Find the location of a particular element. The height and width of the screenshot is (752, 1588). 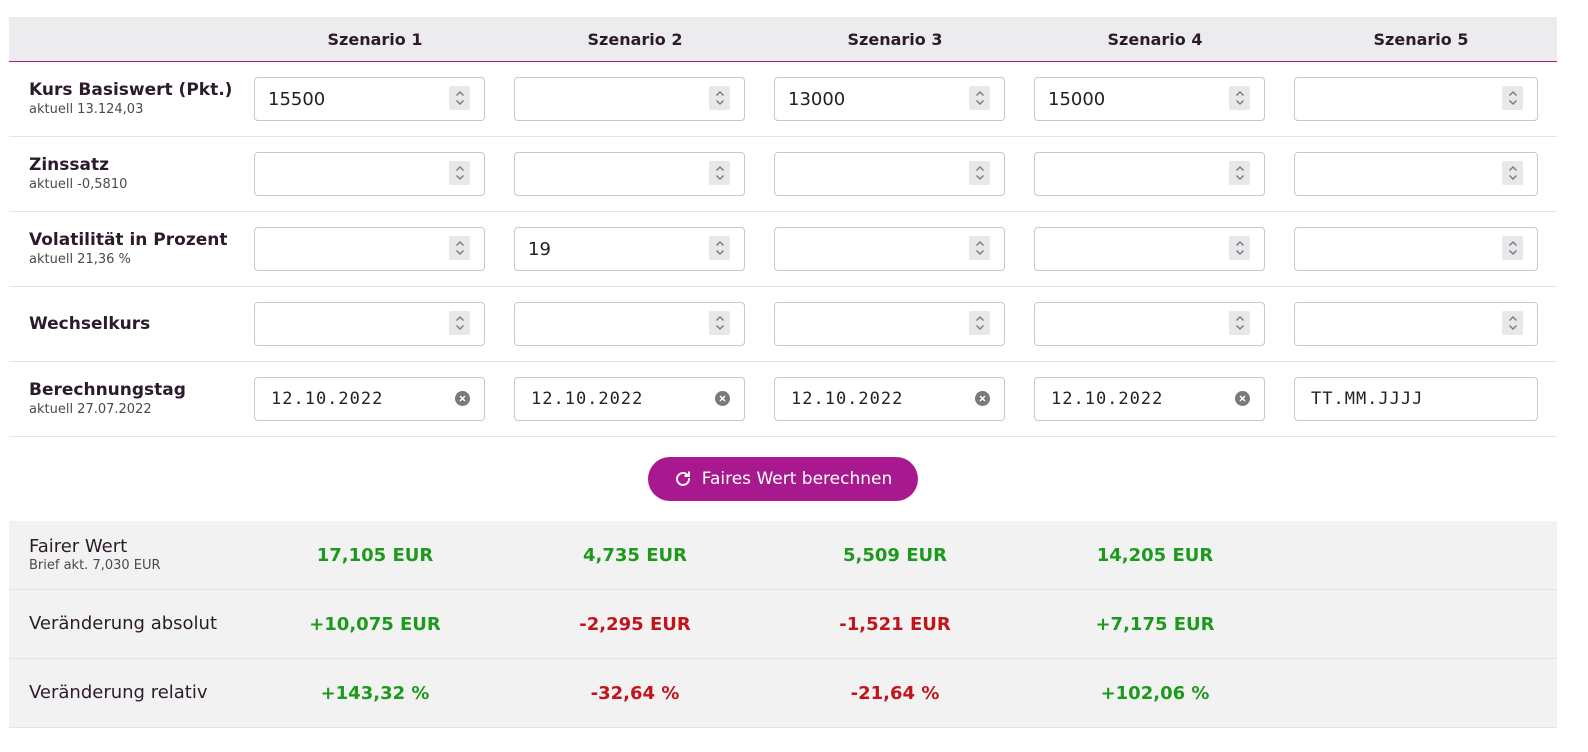

scenario-3-header: Szenario 3 is located at coordinates (895, 39).